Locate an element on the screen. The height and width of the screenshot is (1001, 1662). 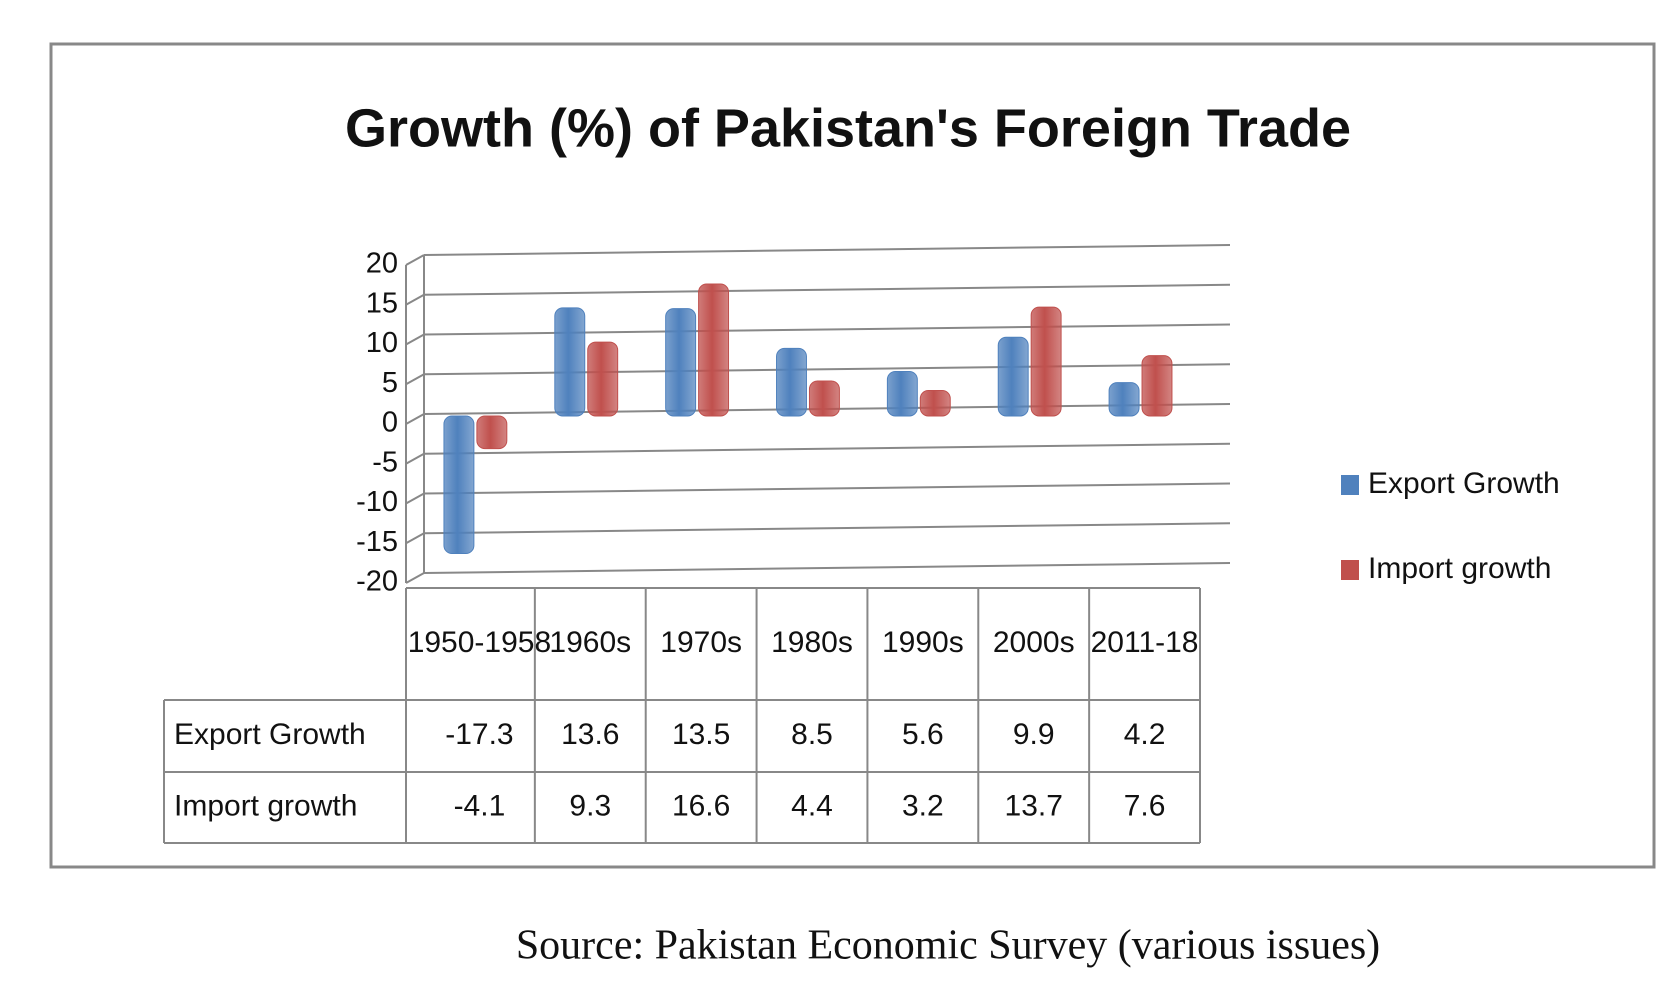
table-value: 16.6 is located at coordinates (701, 805).